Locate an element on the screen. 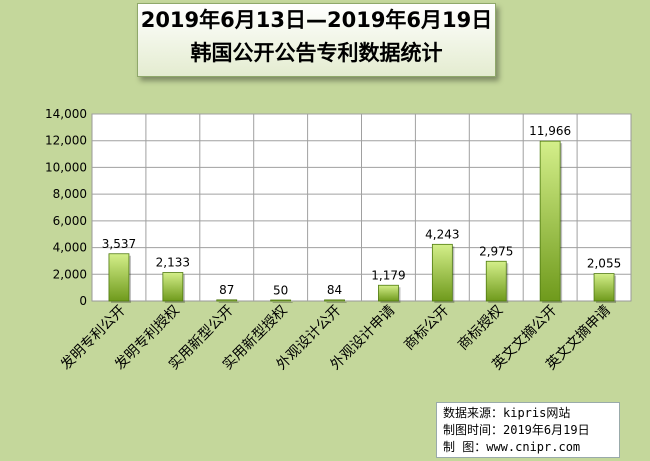 The image size is (650, 461). bar-data-label: 3,537 is located at coordinates (119, 244).